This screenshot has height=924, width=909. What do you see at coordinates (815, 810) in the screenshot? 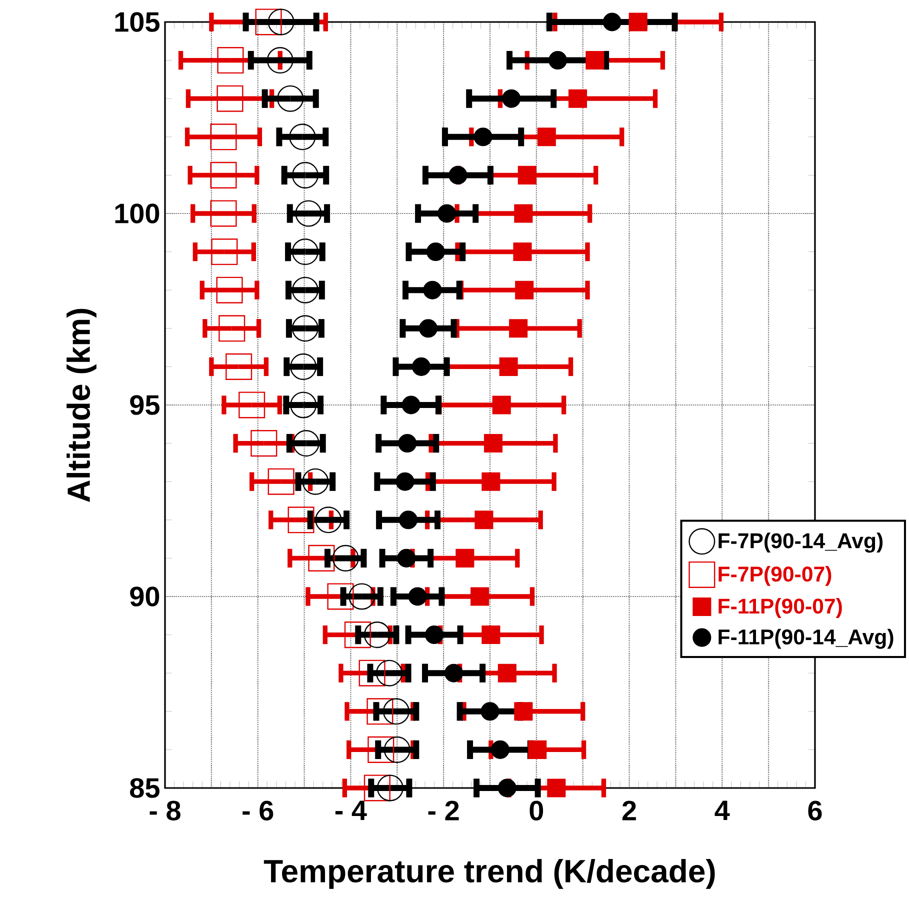
I see `x-tick-label: 6` at bounding box center [815, 810].